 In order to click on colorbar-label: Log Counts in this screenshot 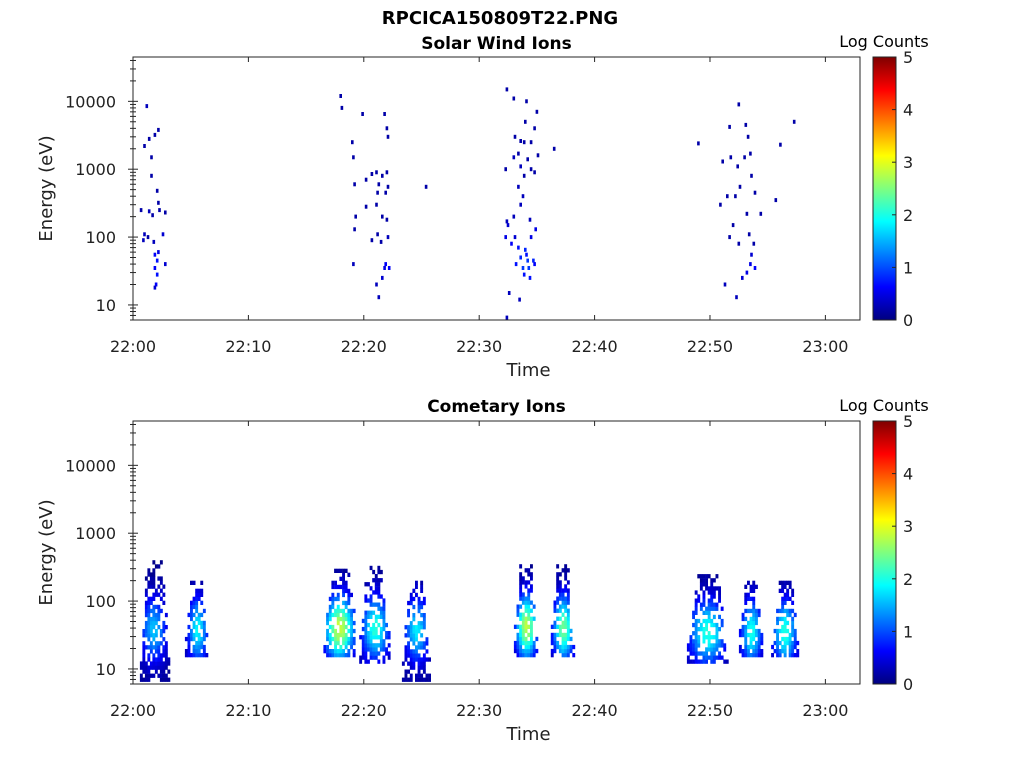, I will do `click(884, 405)`.